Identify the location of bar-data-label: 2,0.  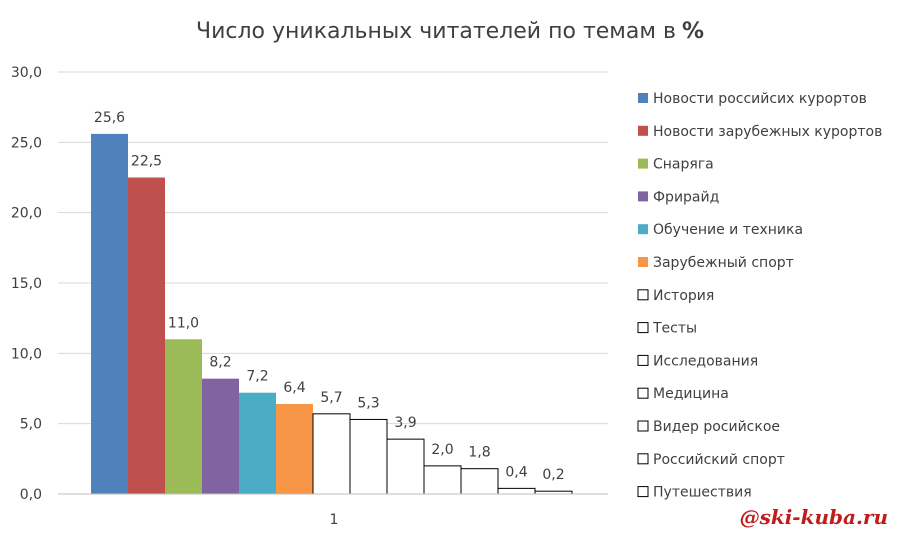
(442, 450).